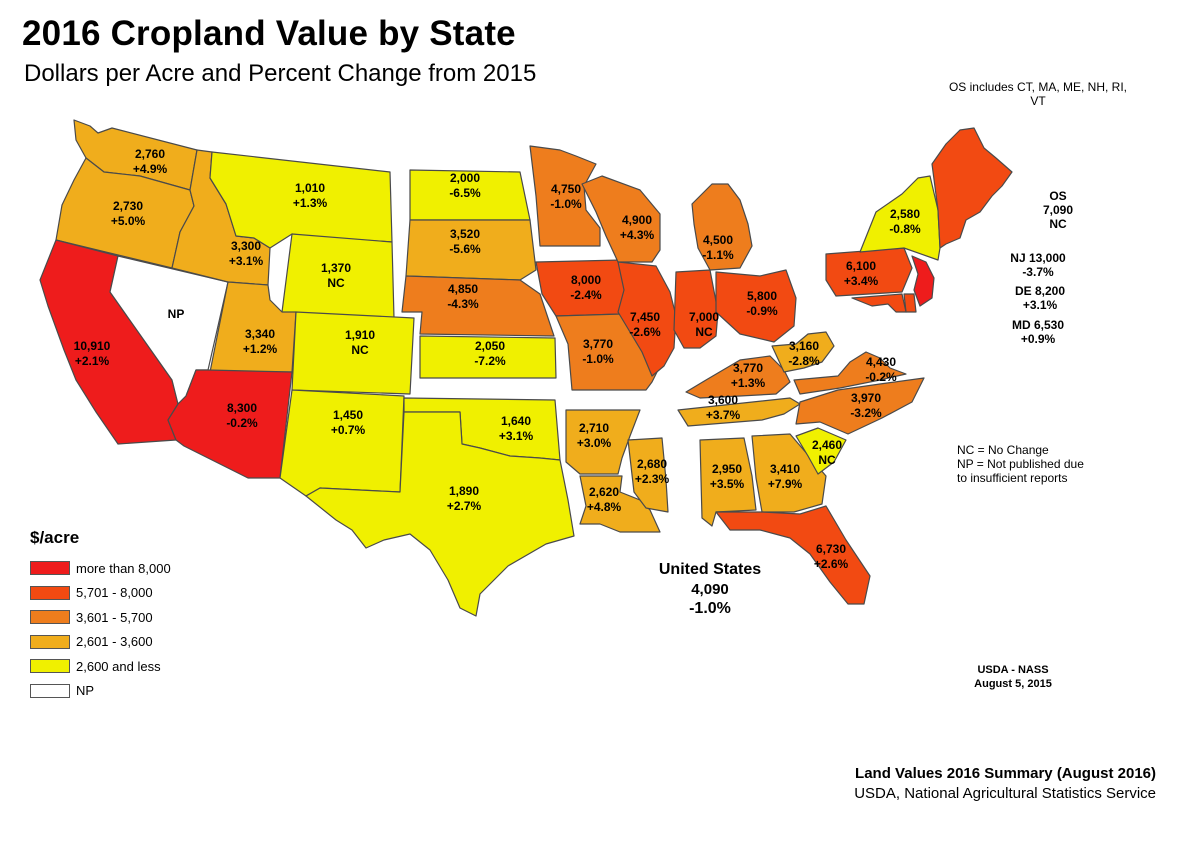 The width and height of the screenshot is (1200, 854). Describe the element at coordinates (1020, 464) in the screenshot. I see `np-note-line1: NP = Not published due` at that location.